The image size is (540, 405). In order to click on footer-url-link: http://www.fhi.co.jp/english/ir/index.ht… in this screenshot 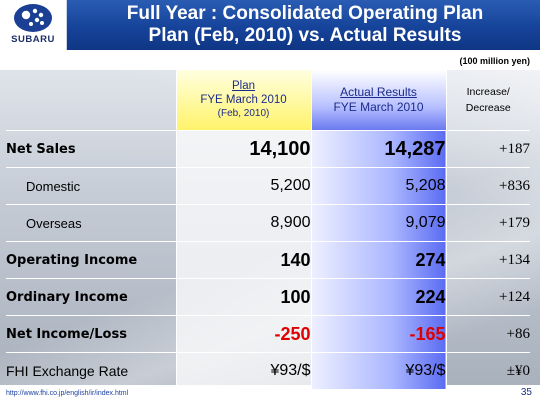, I will do `click(67, 393)`.